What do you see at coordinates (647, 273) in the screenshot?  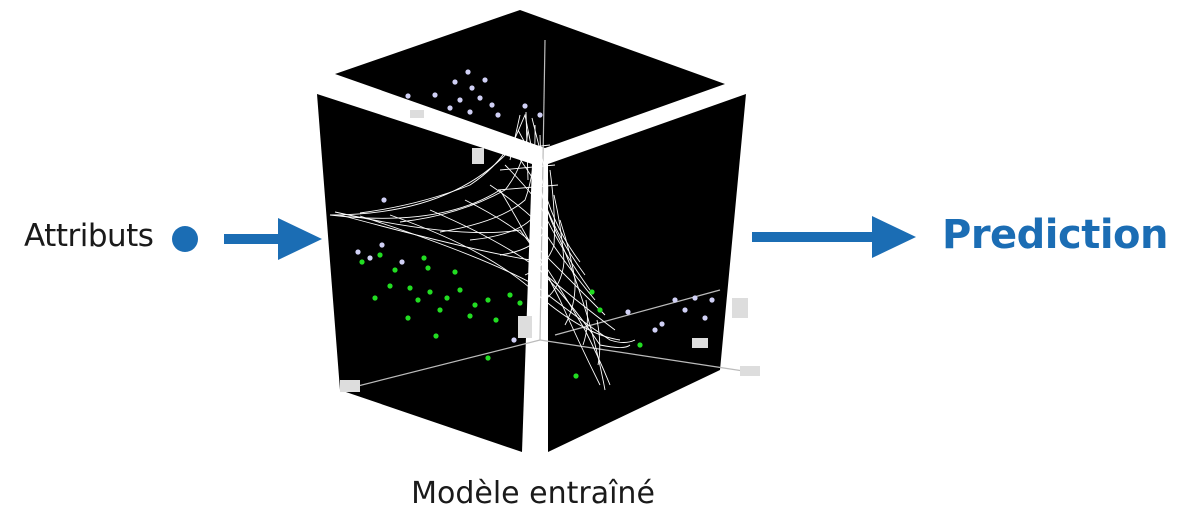 I see `cube-right-face` at bounding box center [647, 273].